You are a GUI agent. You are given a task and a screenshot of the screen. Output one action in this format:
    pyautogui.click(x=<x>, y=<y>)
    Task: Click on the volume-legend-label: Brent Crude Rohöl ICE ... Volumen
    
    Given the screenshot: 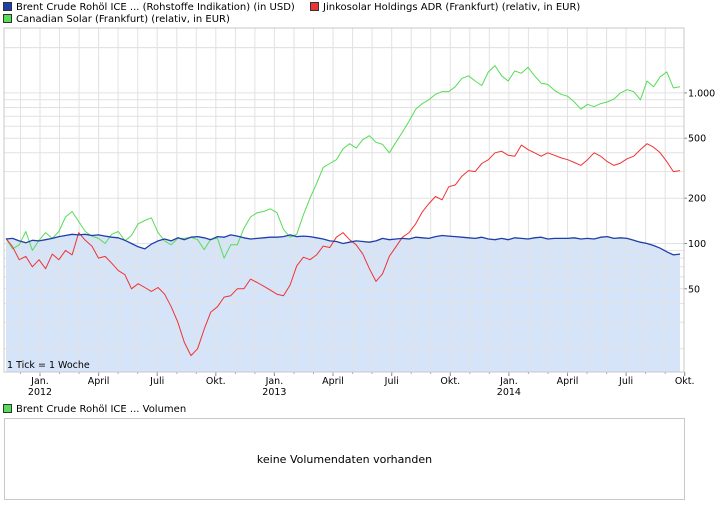 What is the action you would take?
    pyautogui.click(x=101, y=409)
    